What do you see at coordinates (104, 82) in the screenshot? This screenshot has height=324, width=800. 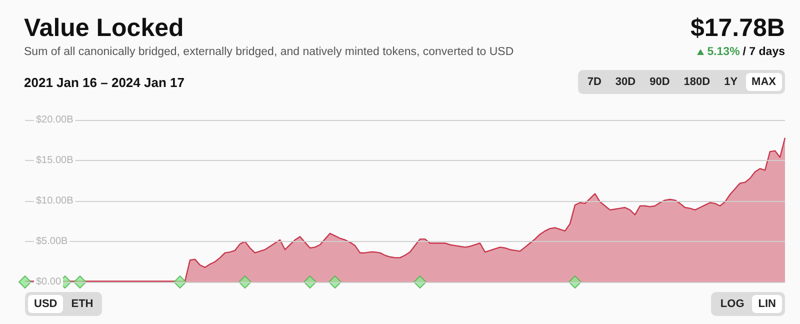 I see `text: 2021 Jan 16 – 2024 Jan 17` at bounding box center [104, 82].